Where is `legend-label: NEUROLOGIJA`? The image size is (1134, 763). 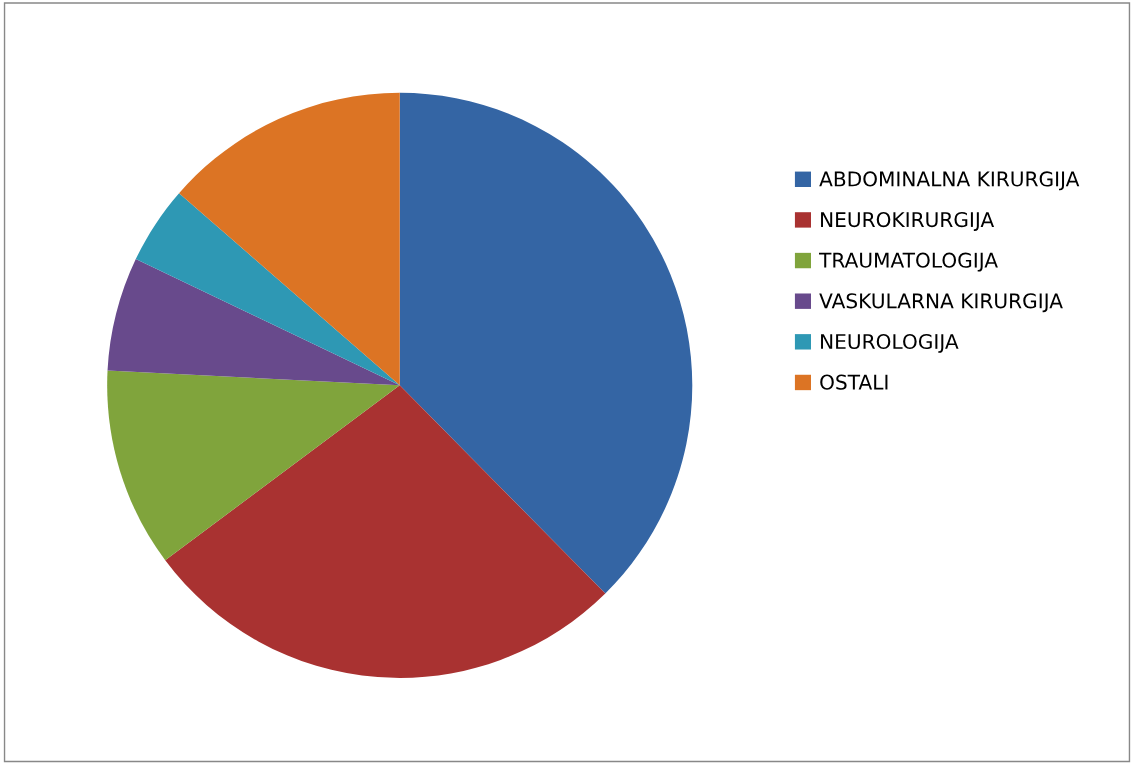 legend-label: NEUROLOGIJA is located at coordinates (890, 343).